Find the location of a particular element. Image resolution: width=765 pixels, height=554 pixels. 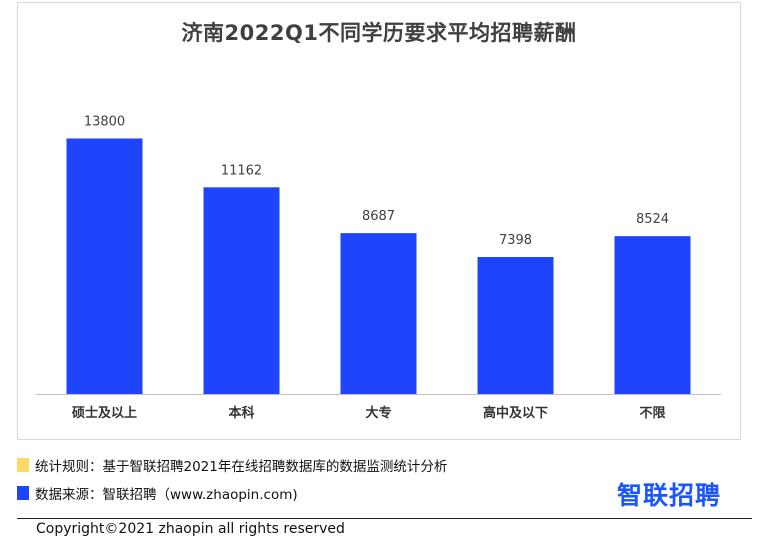

data-label-0: 13800 is located at coordinates (104, 121).